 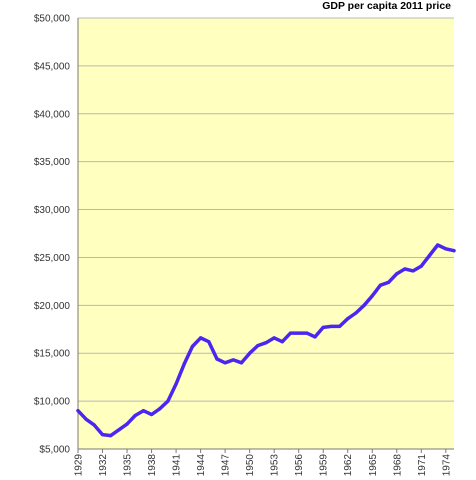 I want to click on x-tick-label: 1956, so click(x=299, y=465).